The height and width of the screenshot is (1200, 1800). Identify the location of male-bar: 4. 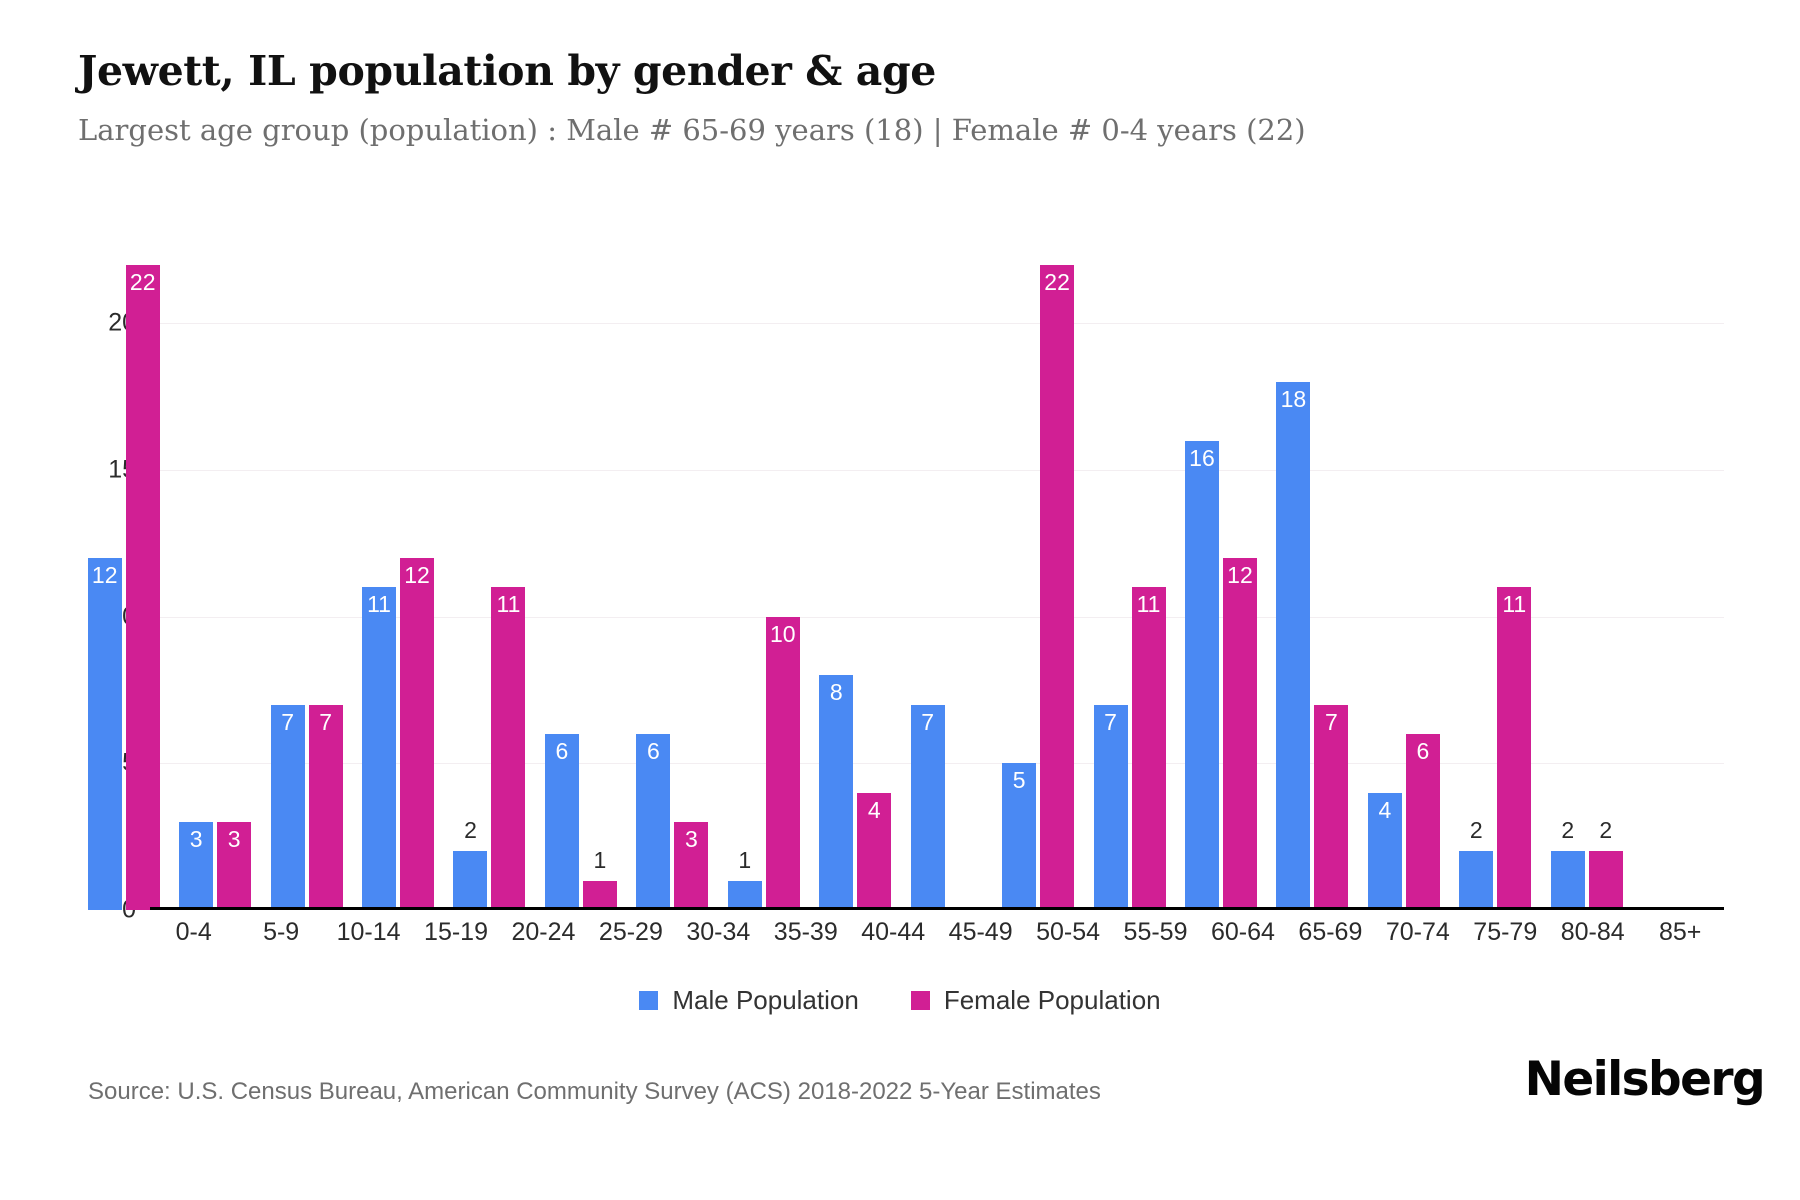
(1384, 851).